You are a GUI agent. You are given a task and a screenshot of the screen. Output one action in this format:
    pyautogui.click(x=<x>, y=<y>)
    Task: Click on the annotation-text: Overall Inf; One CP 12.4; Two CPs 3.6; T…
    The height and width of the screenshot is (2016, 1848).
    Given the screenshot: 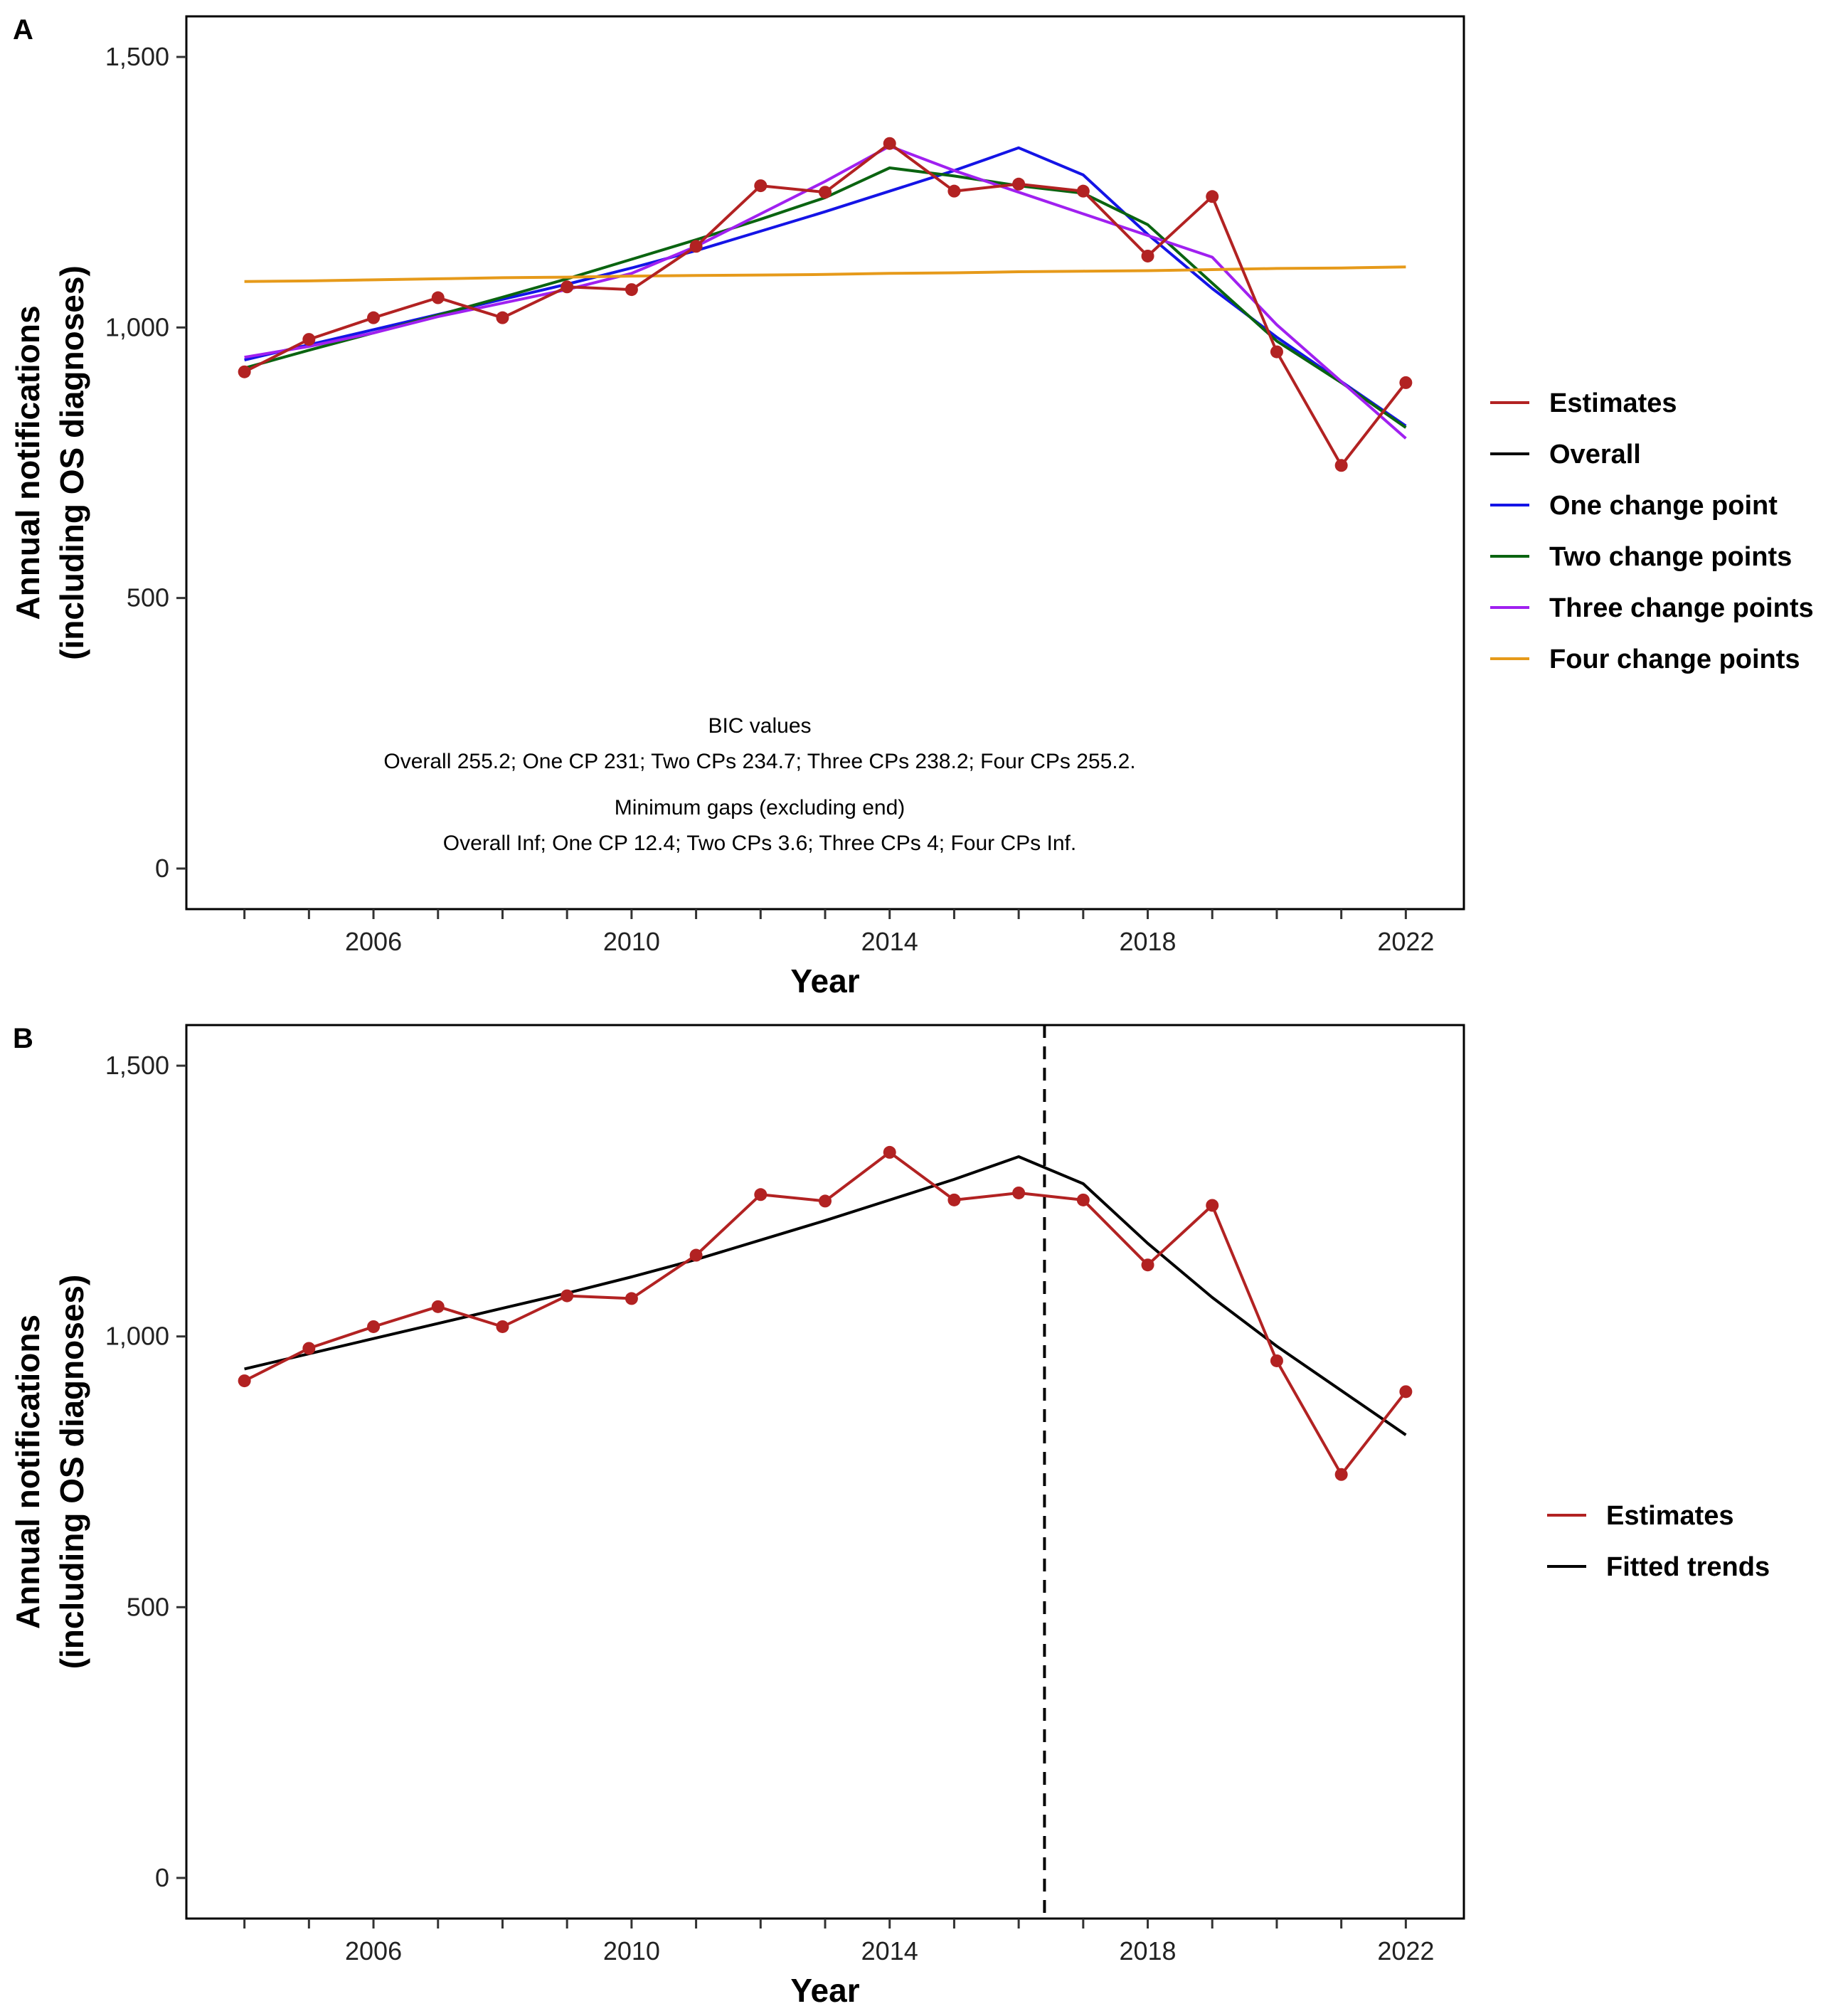 What is the action you would take?
    pyautogui.click(x=759, y=843)
    